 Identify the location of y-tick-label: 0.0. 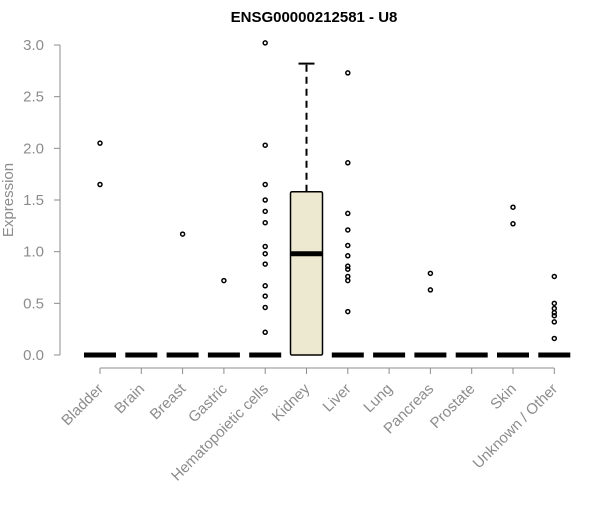
(33, 355).